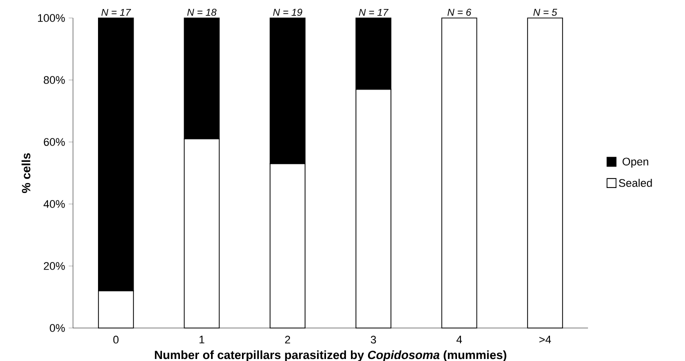 The width and height of the screenshot is (685, 361). What do you see at coordinates (54, 142) in the screenshot?
I see `y-tick-label: 60%` at bounding box center [54, 142].